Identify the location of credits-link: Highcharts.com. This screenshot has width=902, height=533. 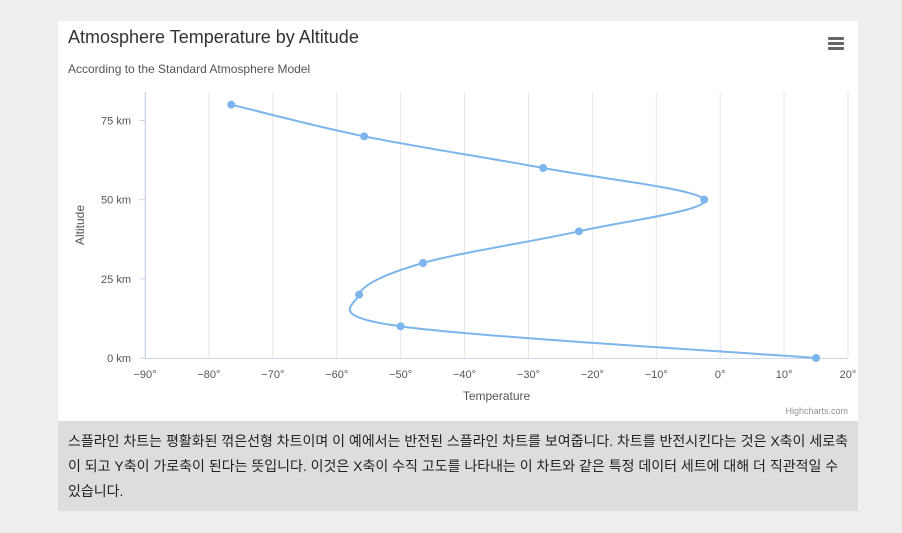
(816, 411).